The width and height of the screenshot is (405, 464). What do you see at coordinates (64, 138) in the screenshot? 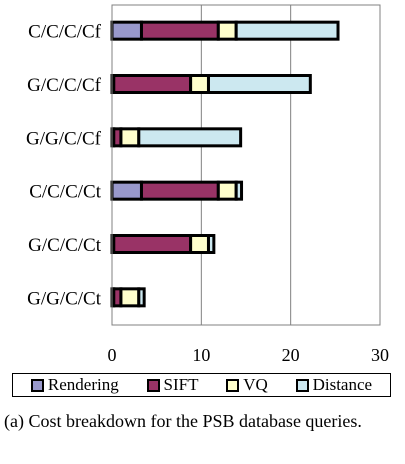
I see `category-label: G/G/C/Cf` at bounding box center [64, 138].